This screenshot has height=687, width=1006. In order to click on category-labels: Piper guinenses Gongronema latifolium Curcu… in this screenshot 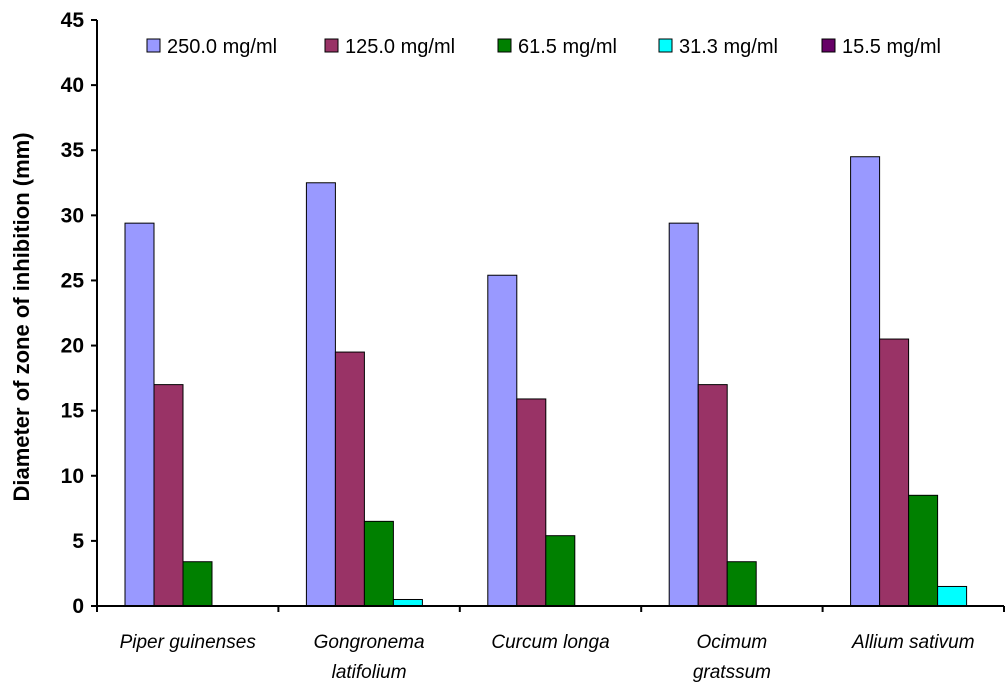, I will do `click(547, 657)`.